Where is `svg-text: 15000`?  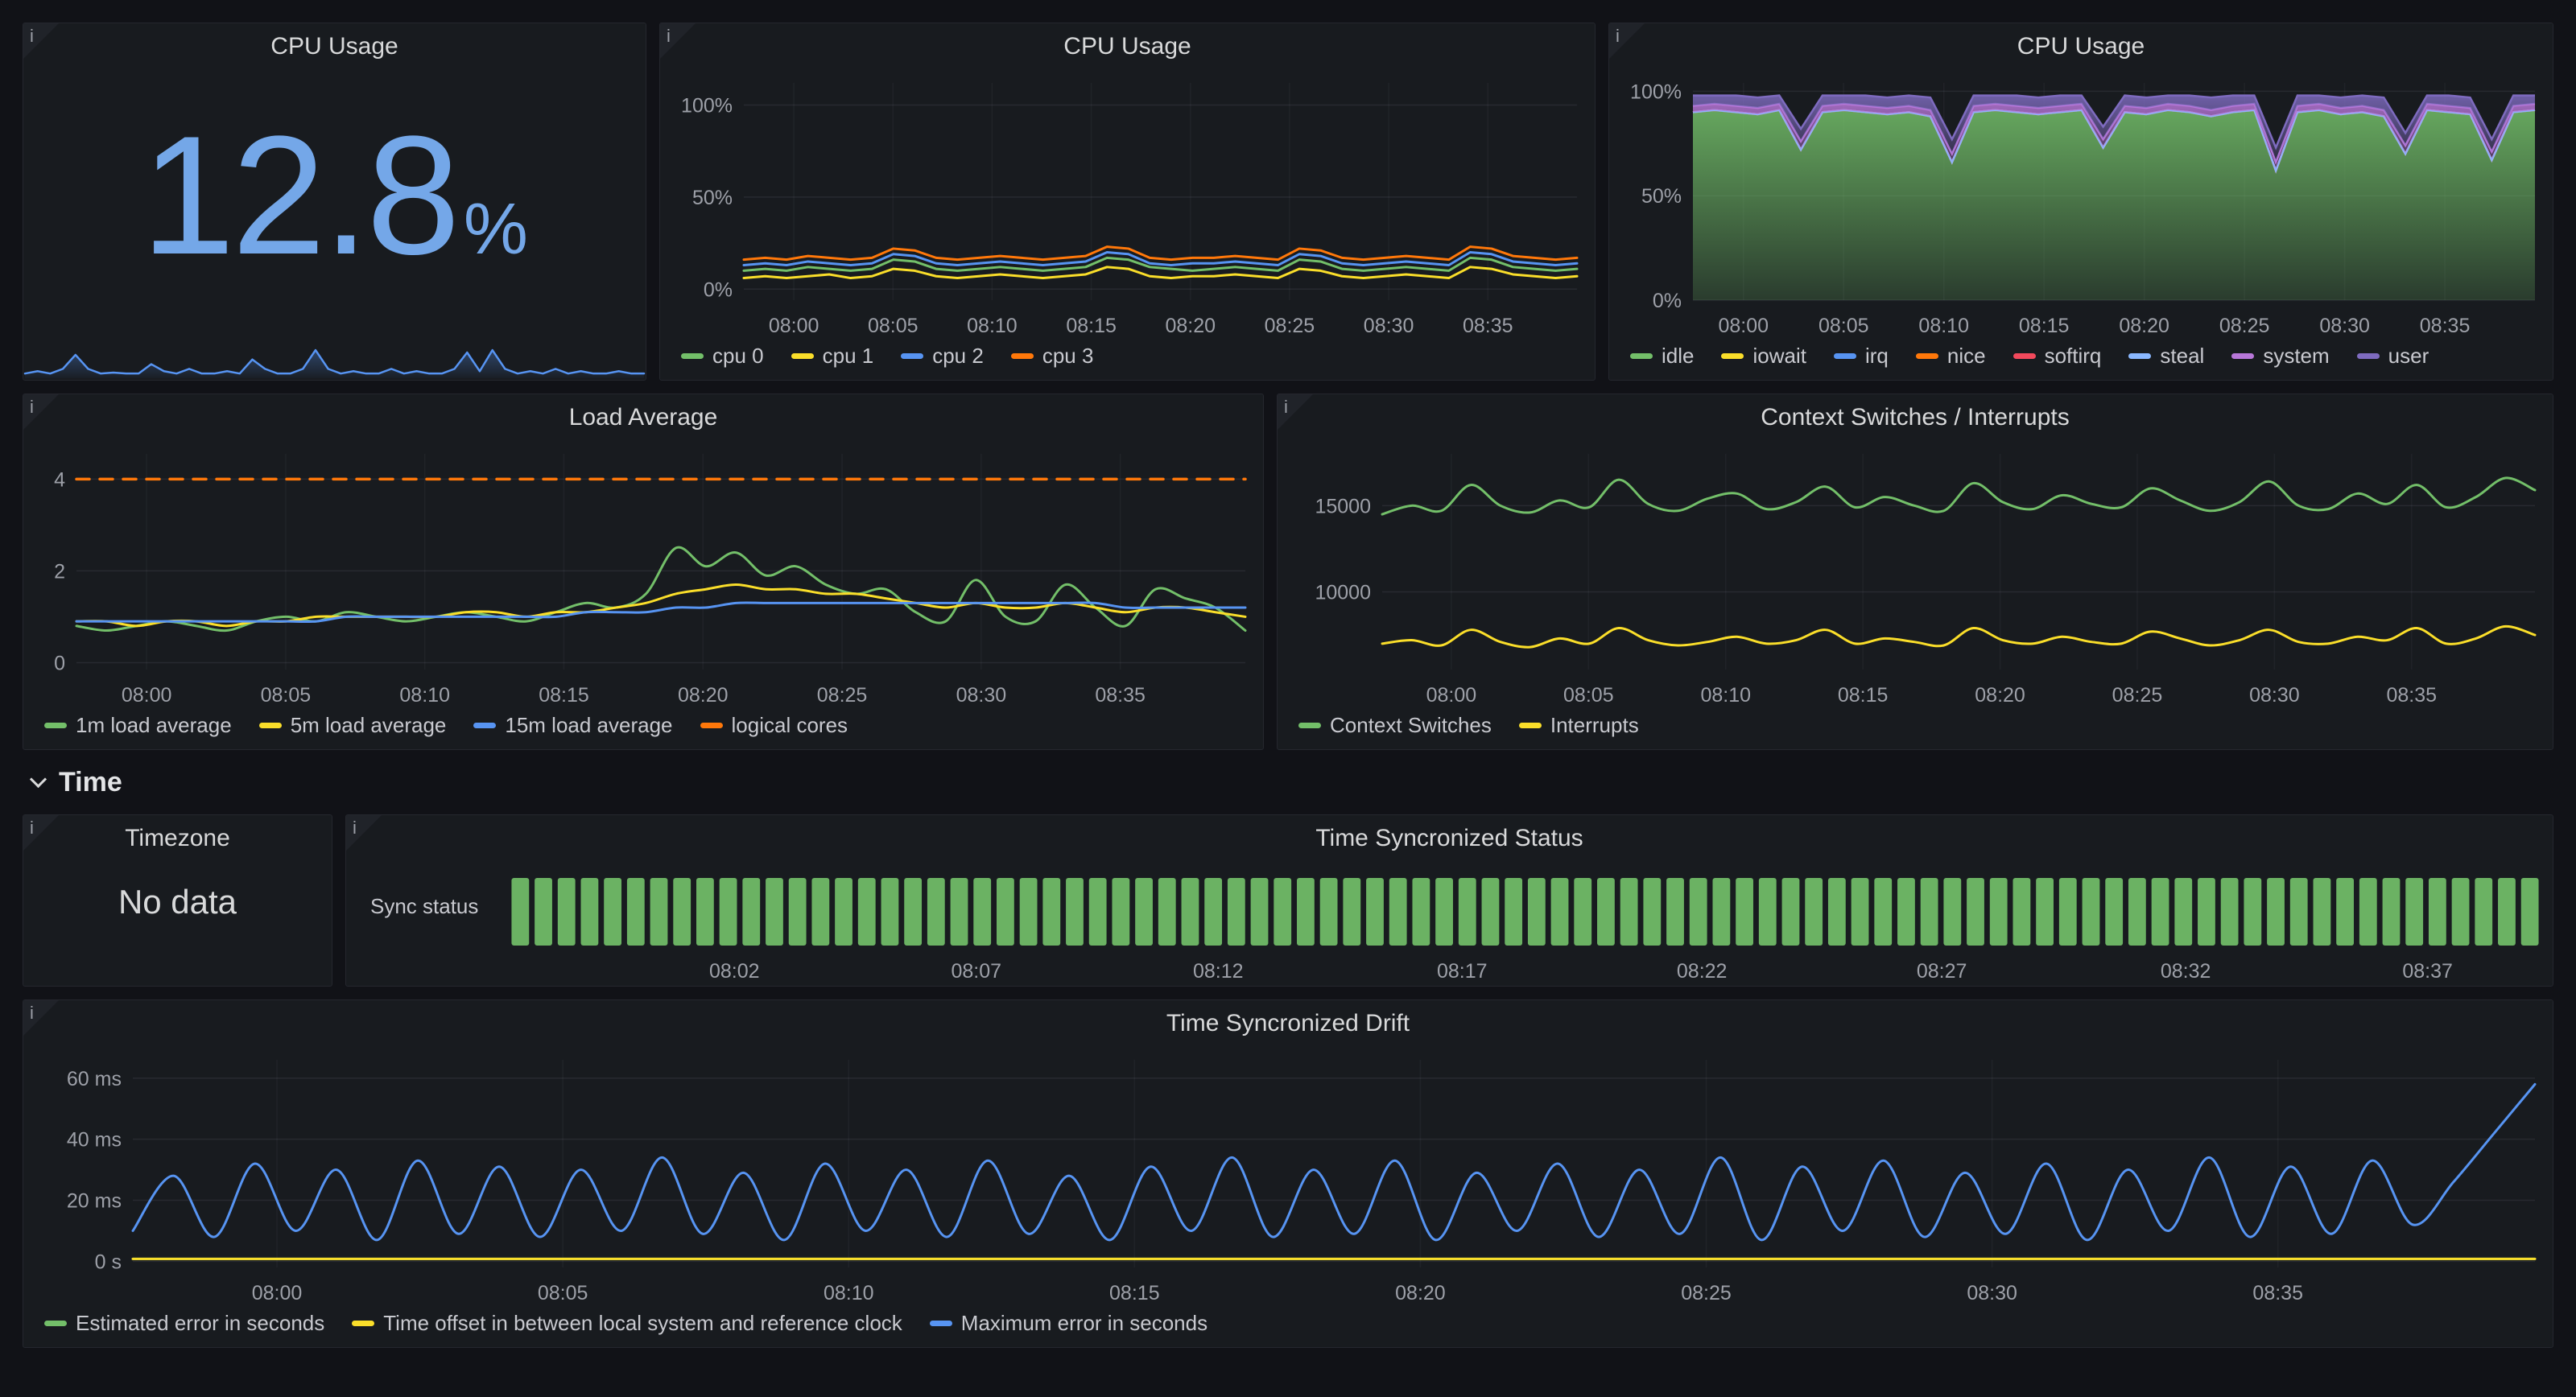
svg-text: 15000 is located at coordinates (1343, 506).